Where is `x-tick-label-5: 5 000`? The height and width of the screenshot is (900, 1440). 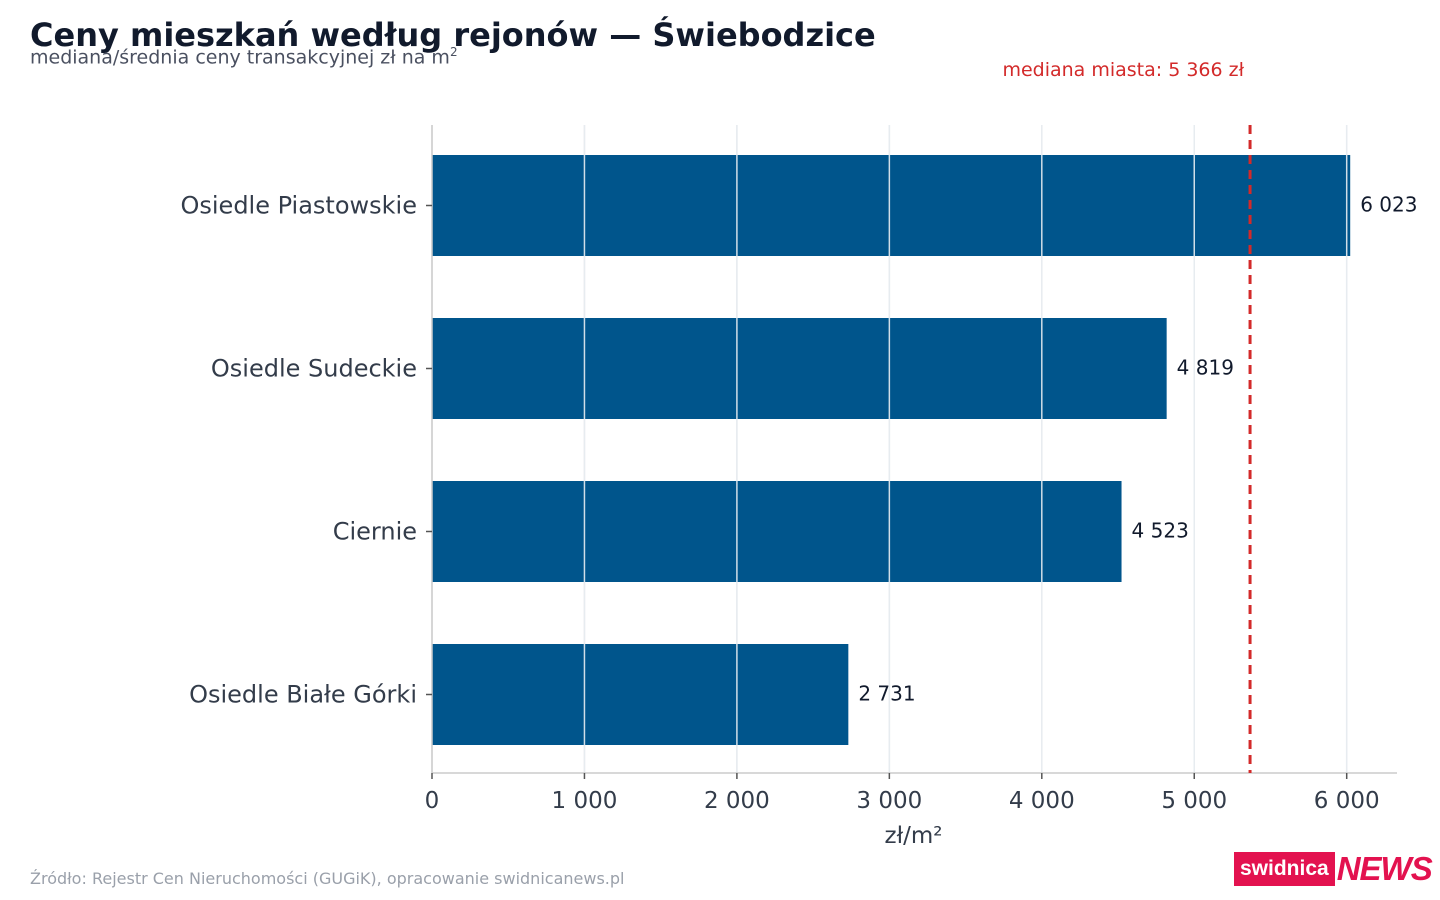 x-tick-label-5: 5 000 is located at coordinates (1194, 801).